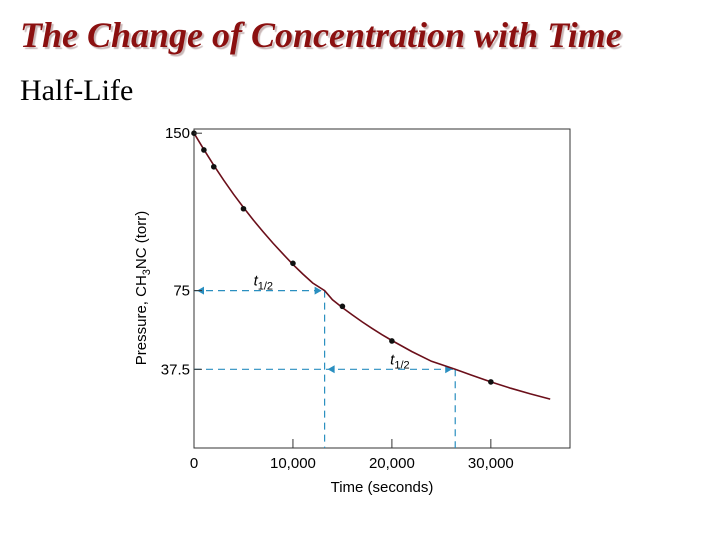 Image resolution: width=720 pixels, height=540 pixels. I want to click on x-tick-label-2: 20,000, so click(392, 463).